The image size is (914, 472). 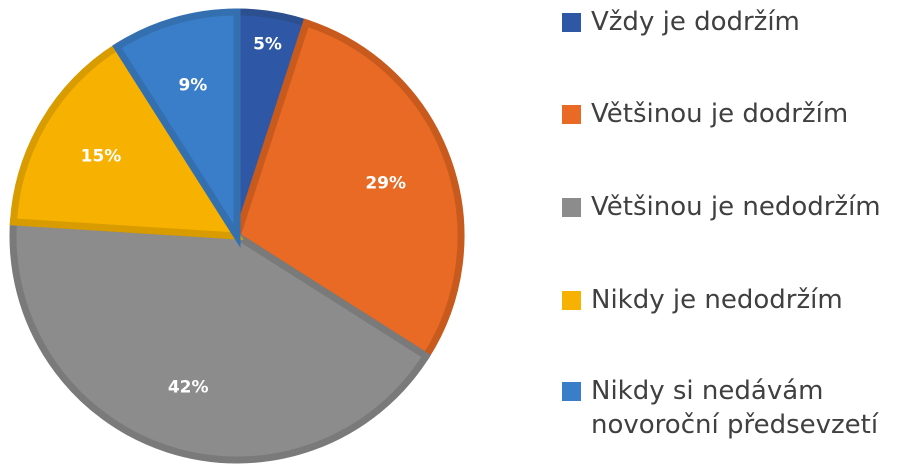 I want to click on data-label-vetsinou-dodrzim: 29%, so click(x=385, y=184).